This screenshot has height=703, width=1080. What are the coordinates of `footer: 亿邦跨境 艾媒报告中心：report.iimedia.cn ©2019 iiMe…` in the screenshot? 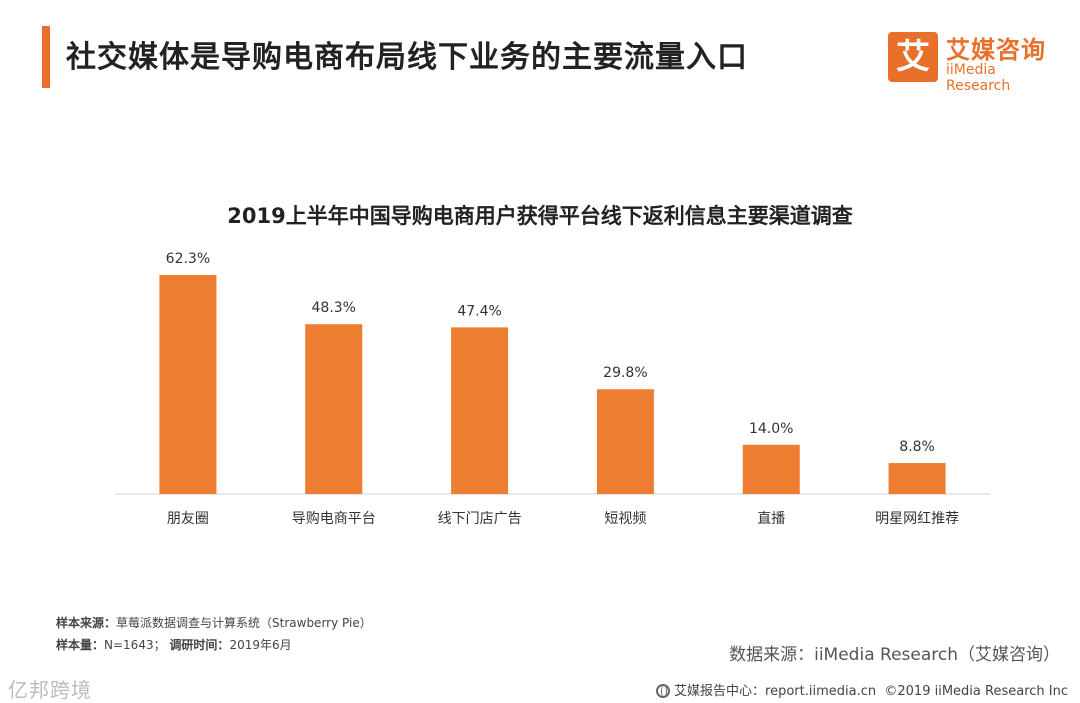 It's located at (540, 686).